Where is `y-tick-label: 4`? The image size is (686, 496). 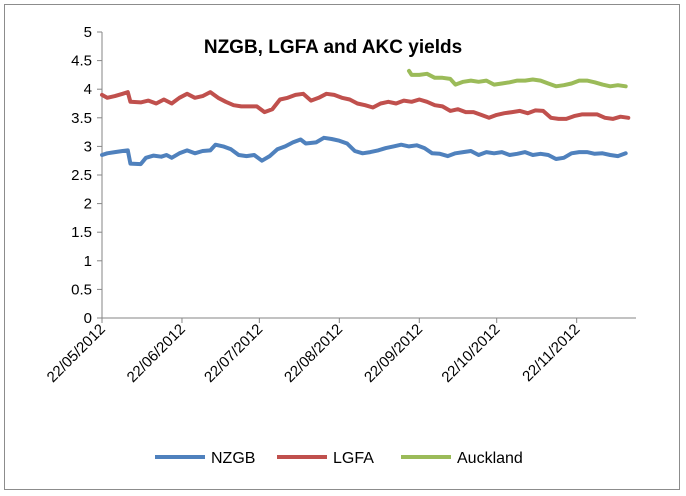 y-tick-label: 4 is located at coordinates (88, 89).